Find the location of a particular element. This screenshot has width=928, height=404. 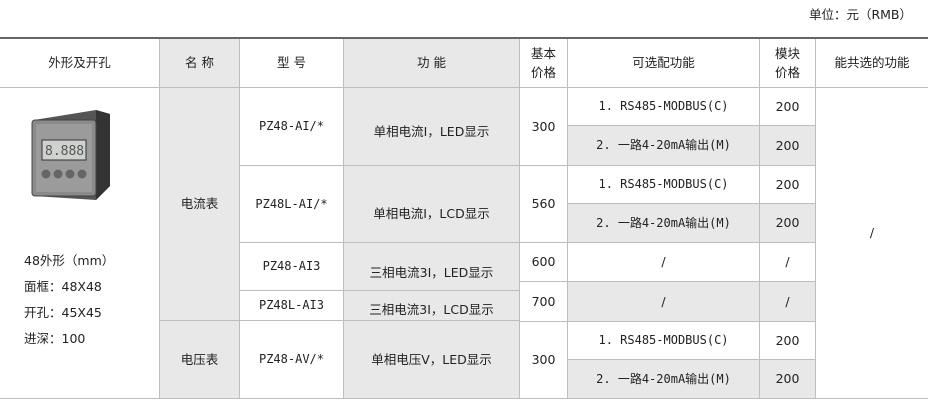

function-cell: 三相电流3I，LED显示 is located at coordinates (432, 267).